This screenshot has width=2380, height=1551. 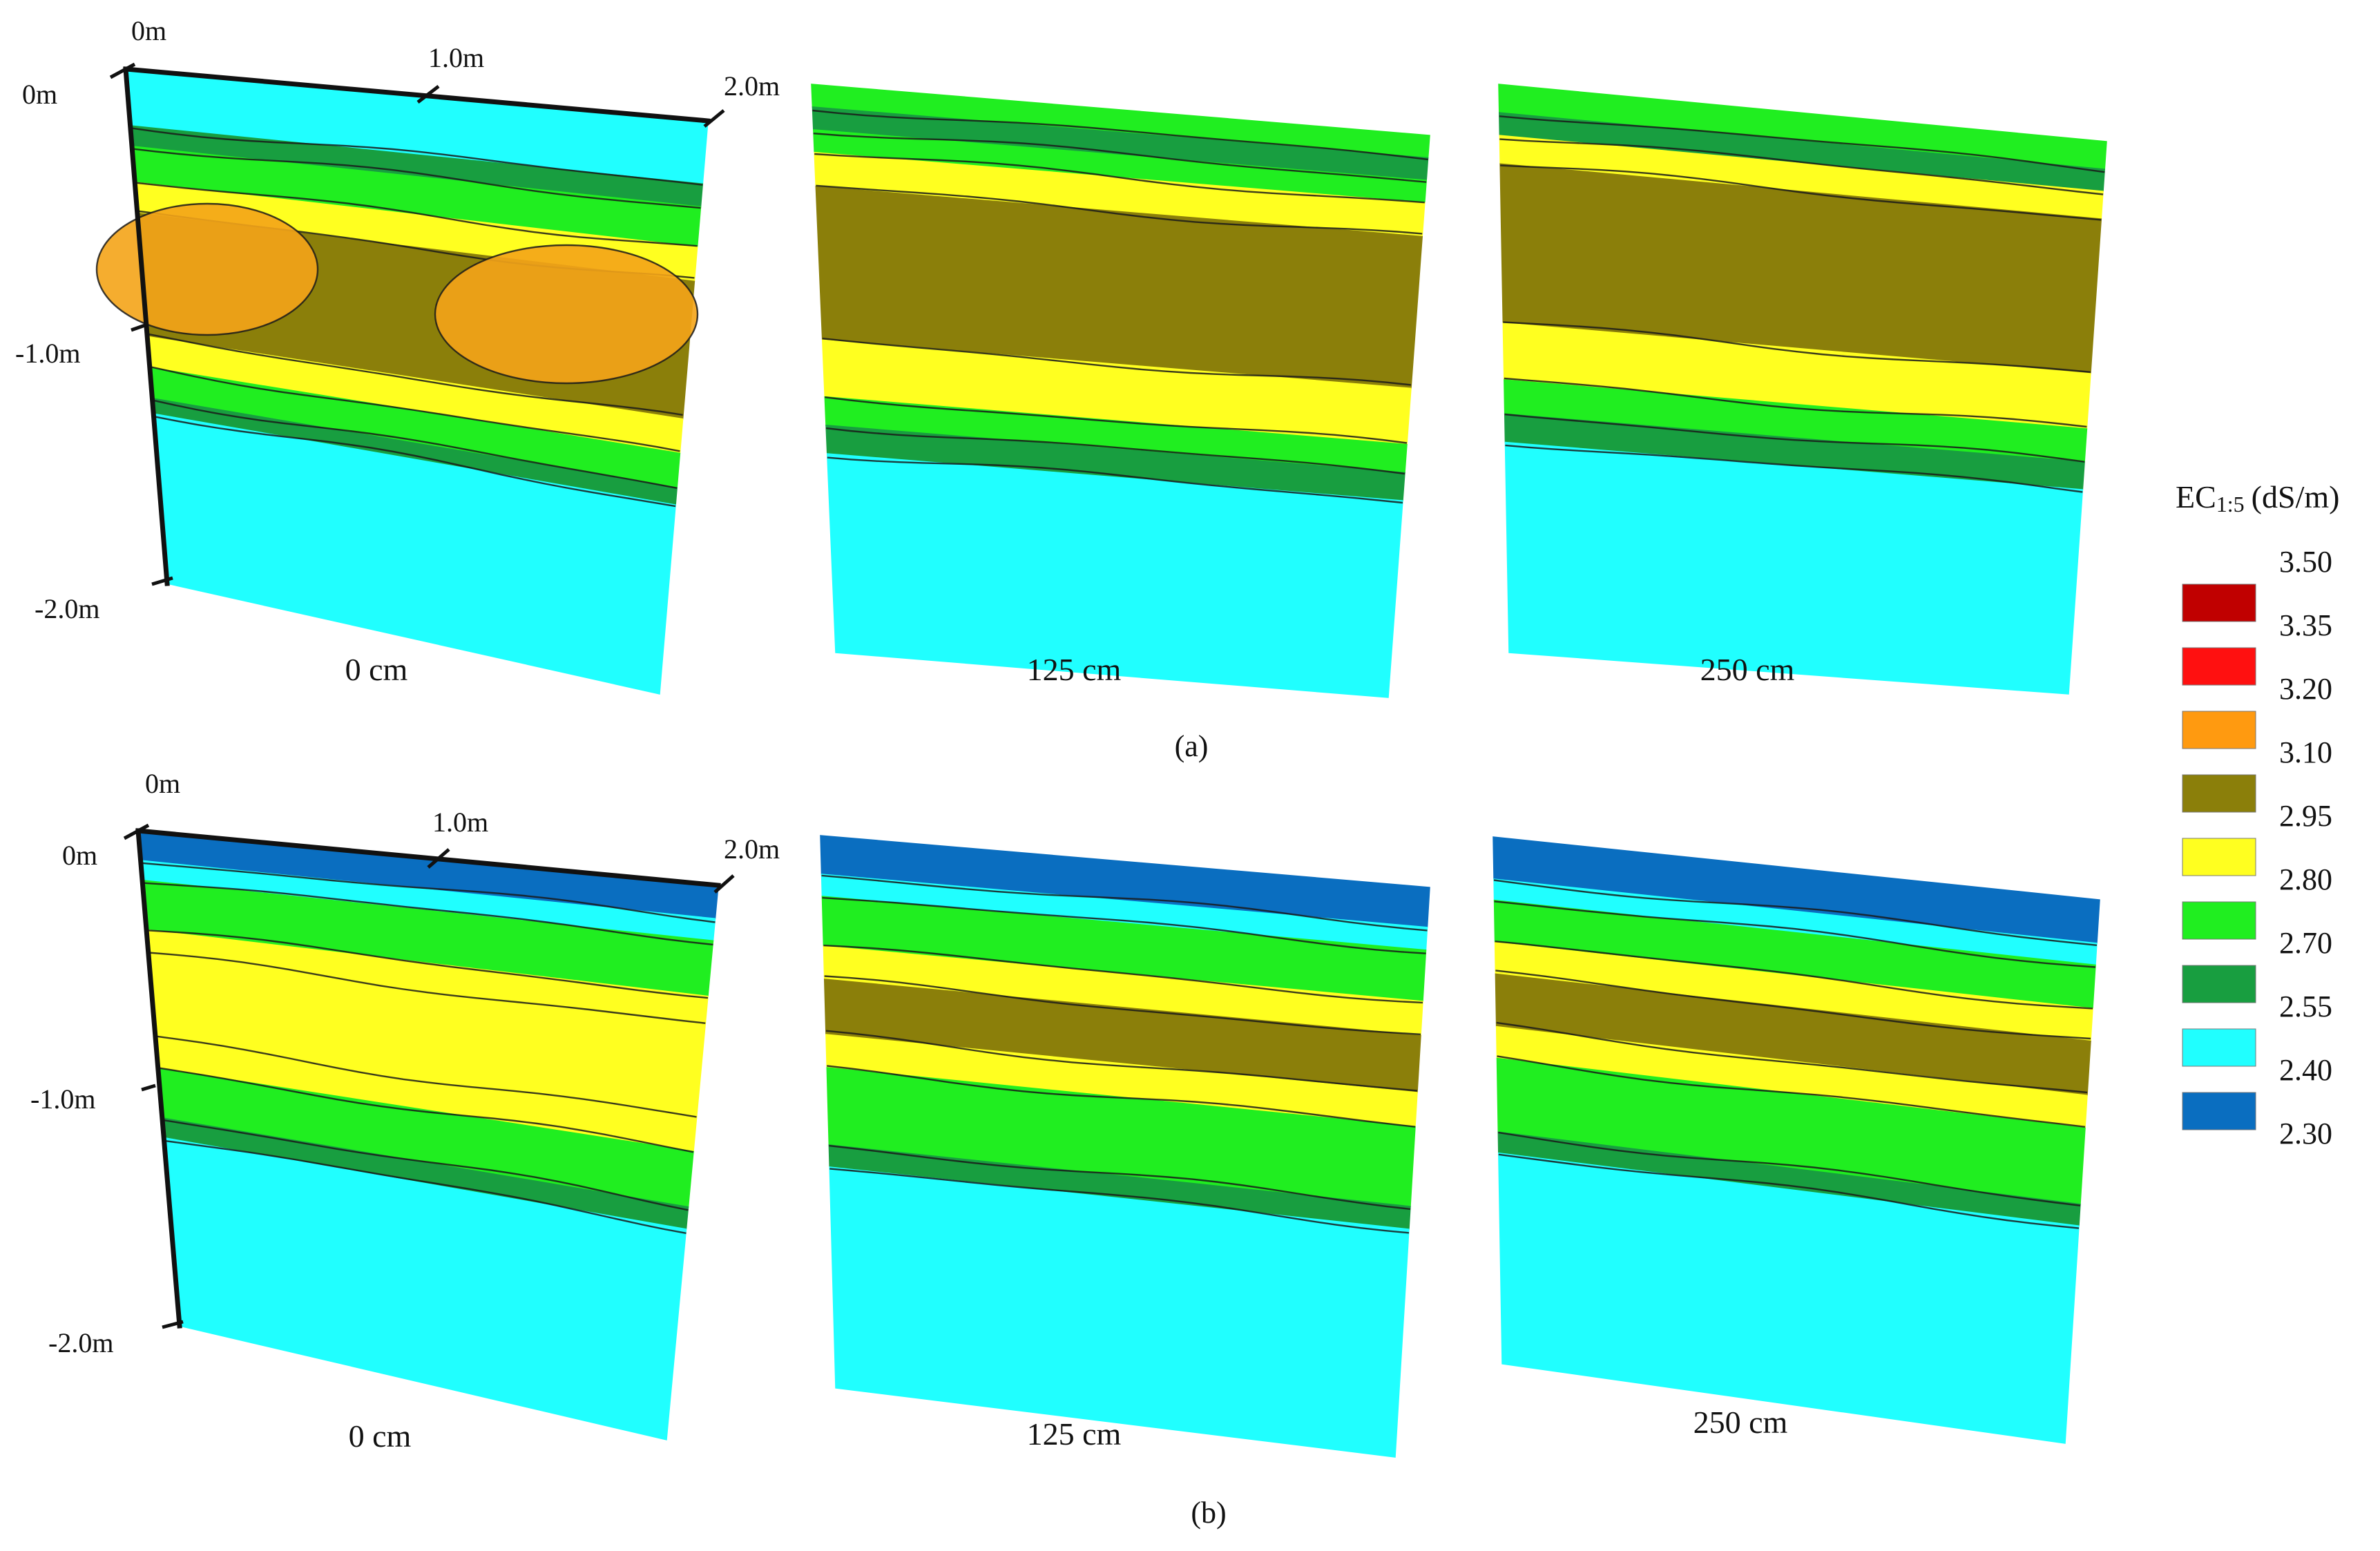 I want to click on colorbar-tick-label: 2.70, so click(x=2305, y=943).